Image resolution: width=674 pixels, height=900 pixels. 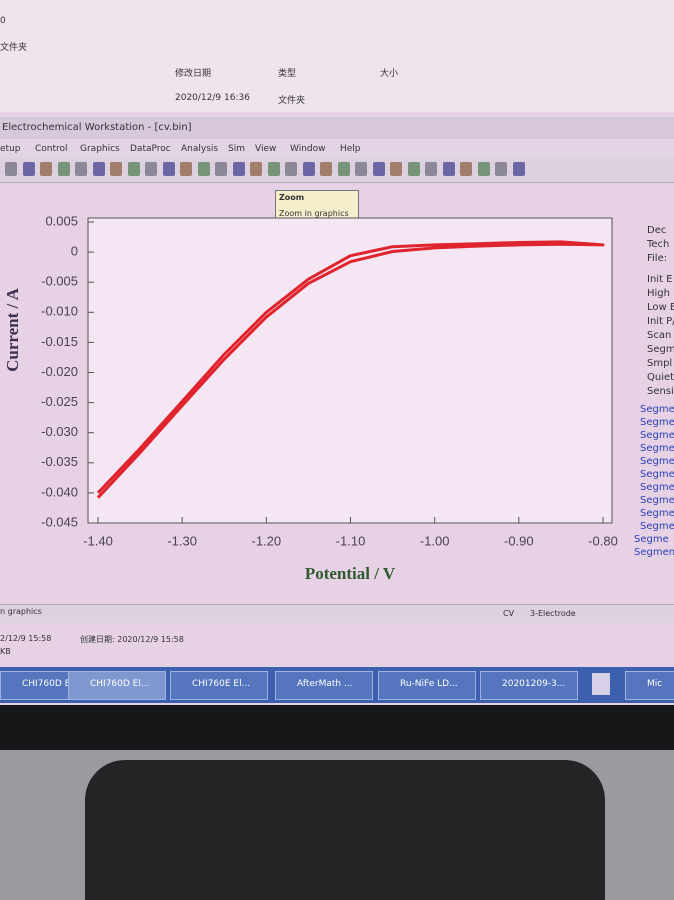 What do you see at coordinates (21, 611) in the screenshot?
I see `status-text: n graphics` at bounding box center [21, 611].